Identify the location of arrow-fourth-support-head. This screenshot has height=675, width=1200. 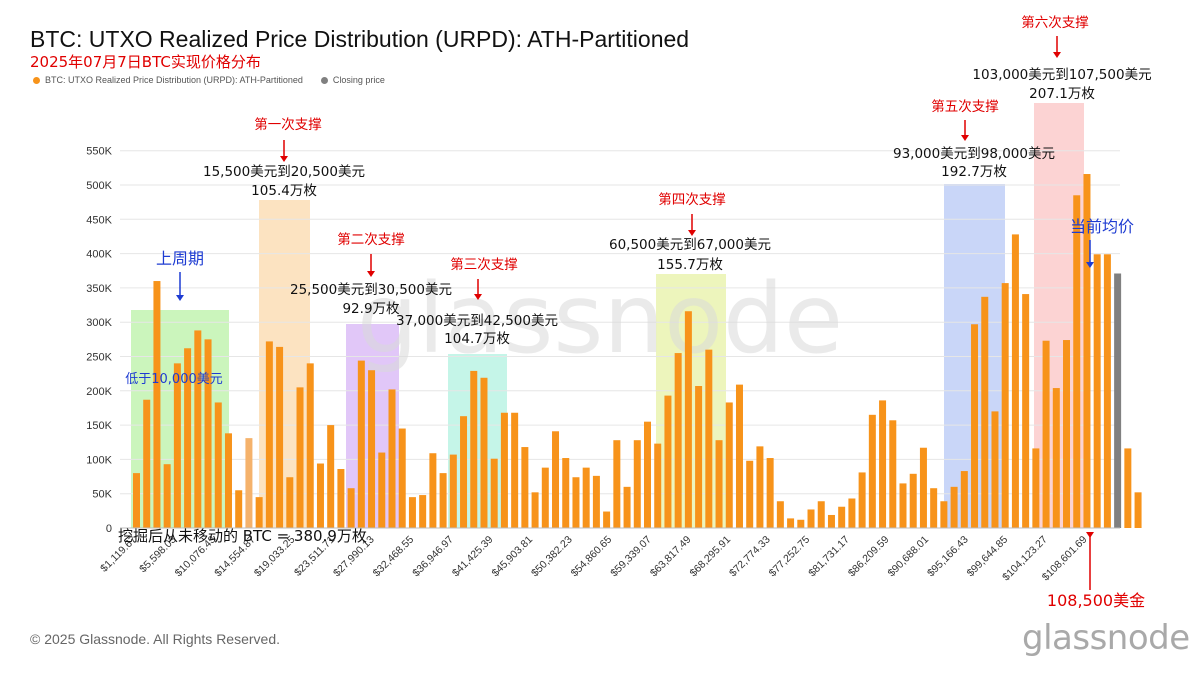
(692, 233).